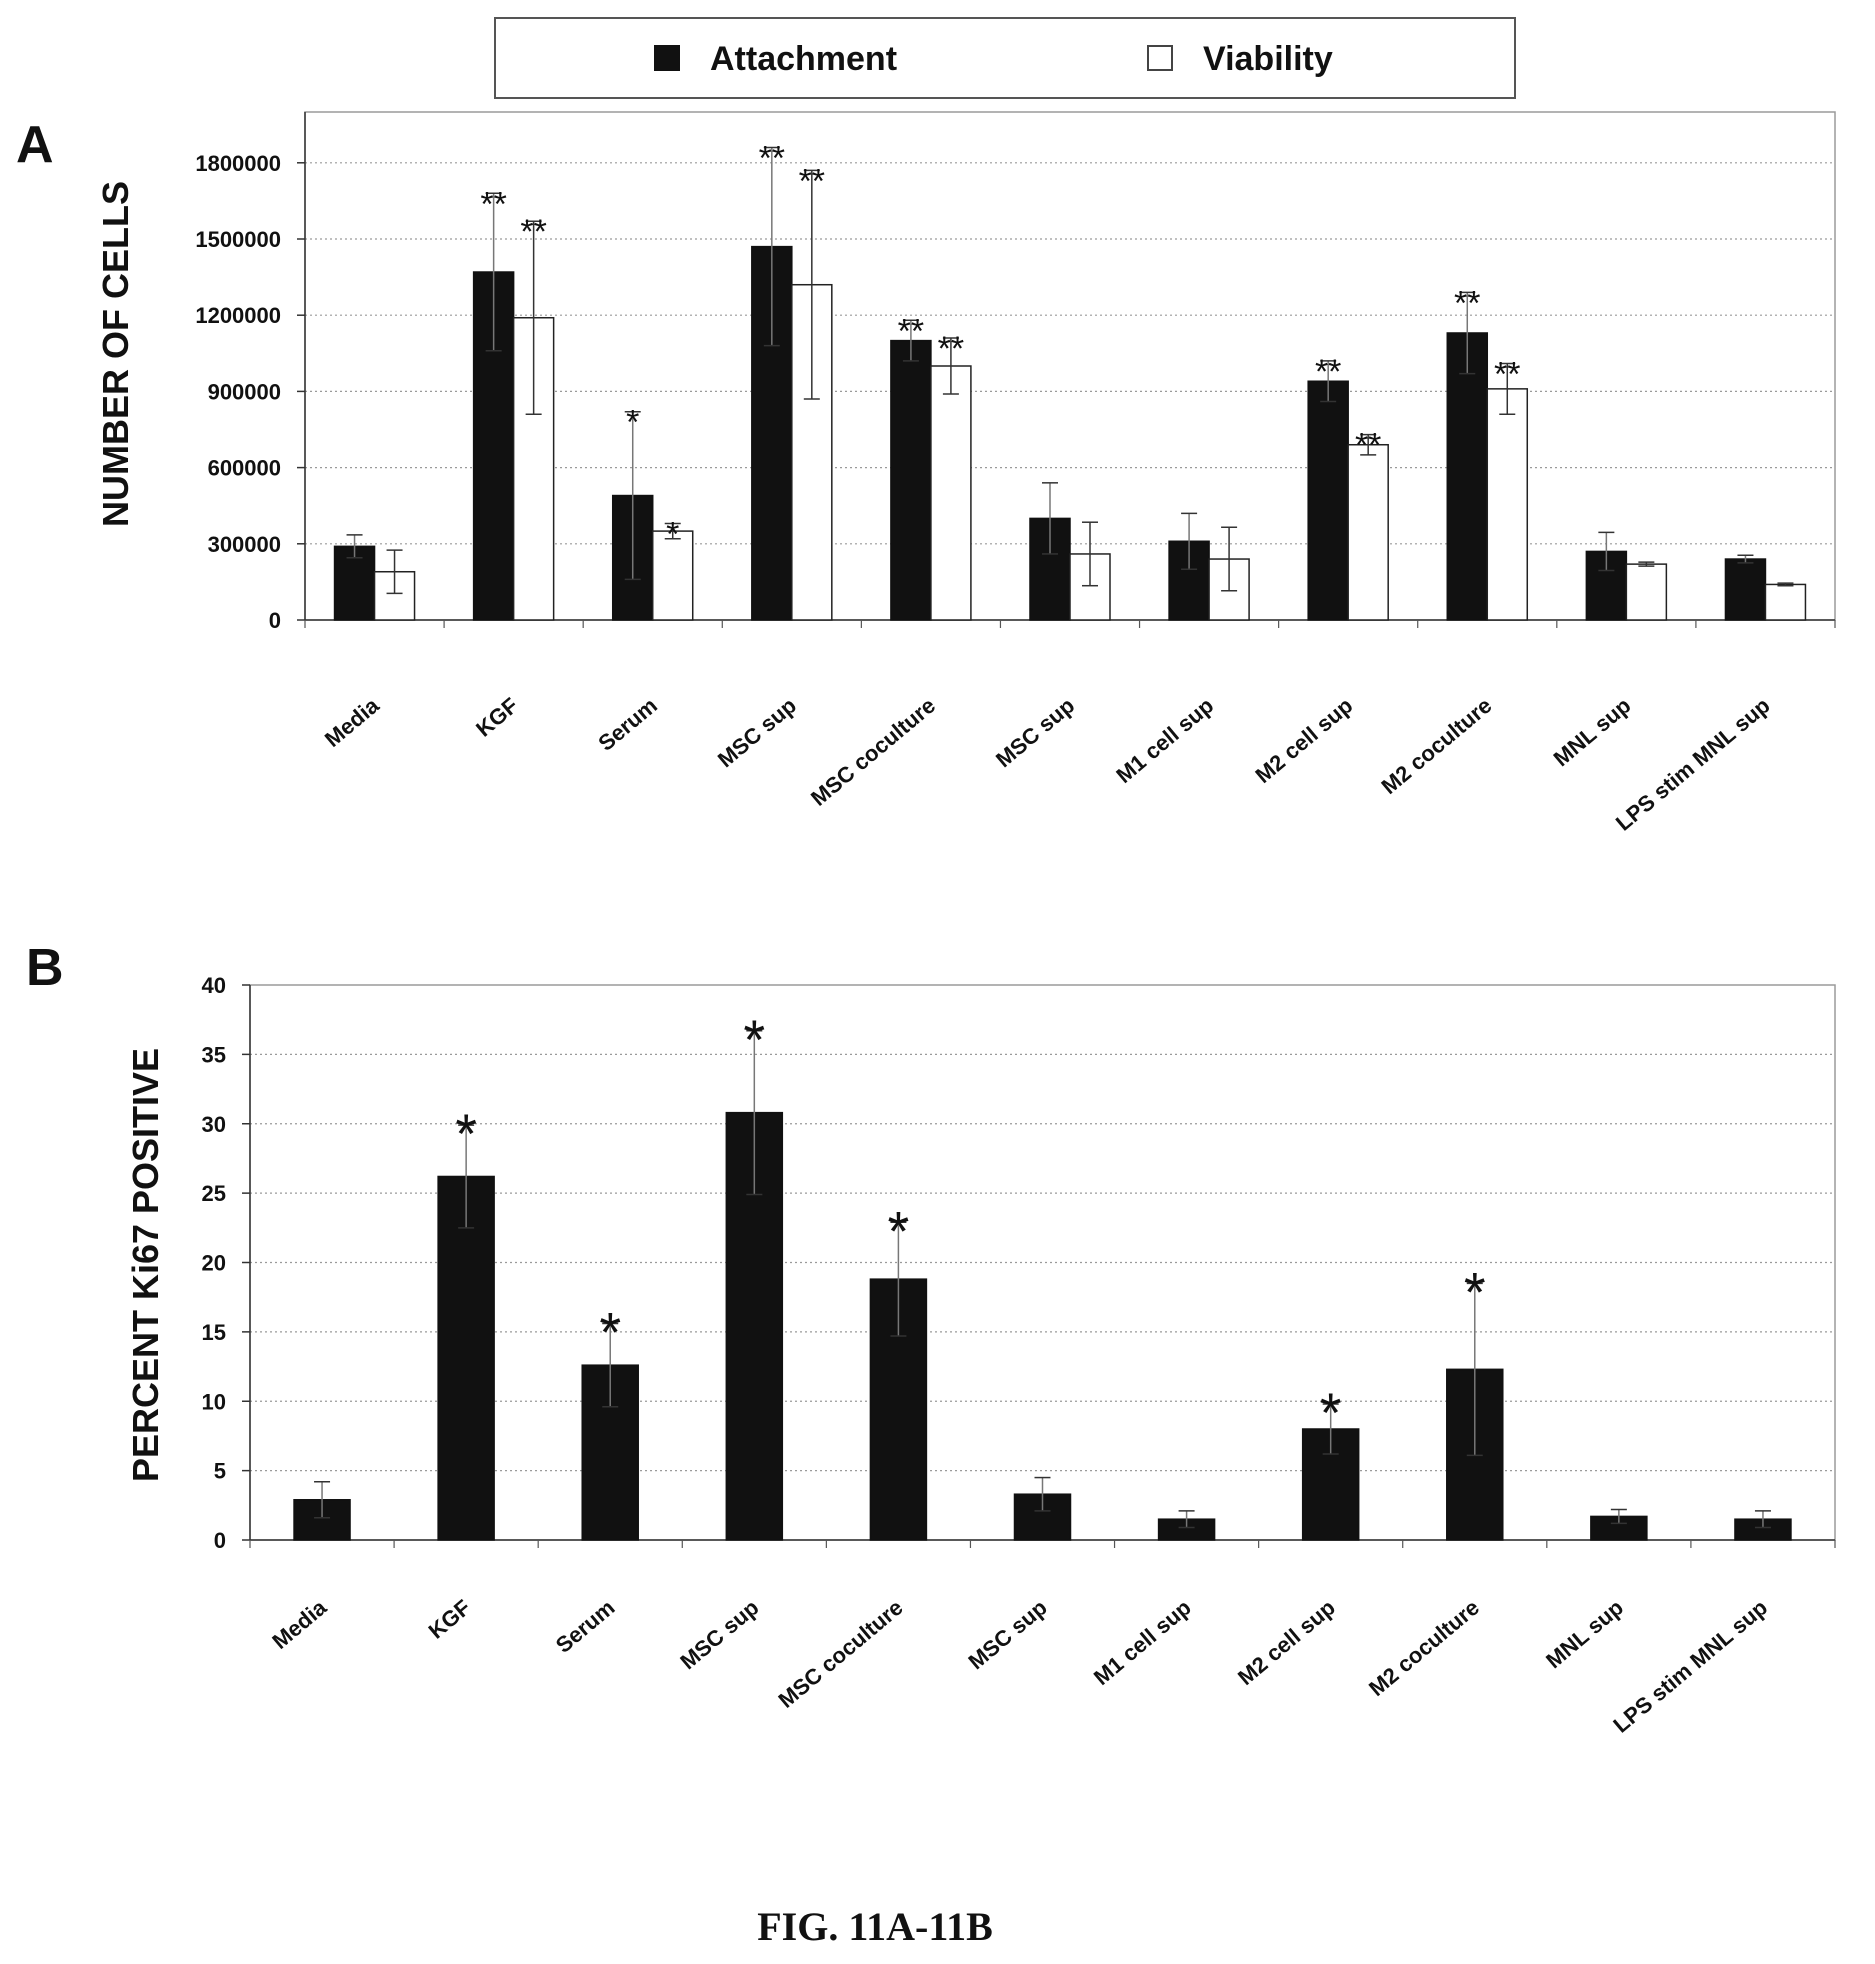  What do you see at coordinates (875, 1926) in the screenshot?
I see `figure-caption: FIG. 11A-11B` at bounding box center [875, 1926].